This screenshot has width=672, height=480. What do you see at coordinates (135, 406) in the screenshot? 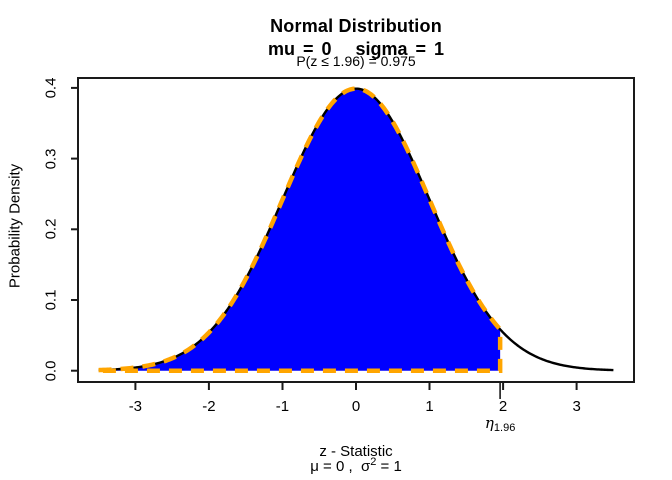
I see `x-tick-label: -3` at bounding box center [135, 406].